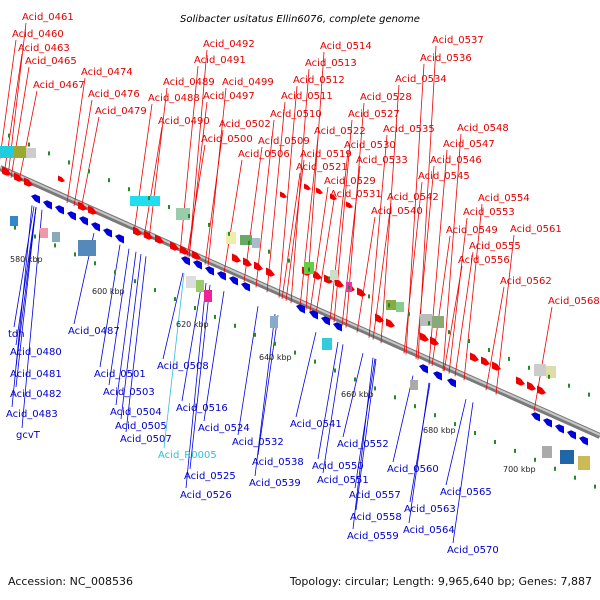  What do you see at coordinates (174, 98) in the screenshot?
I see `gene-label: Acid_0488` at bounding box center [174, 98].